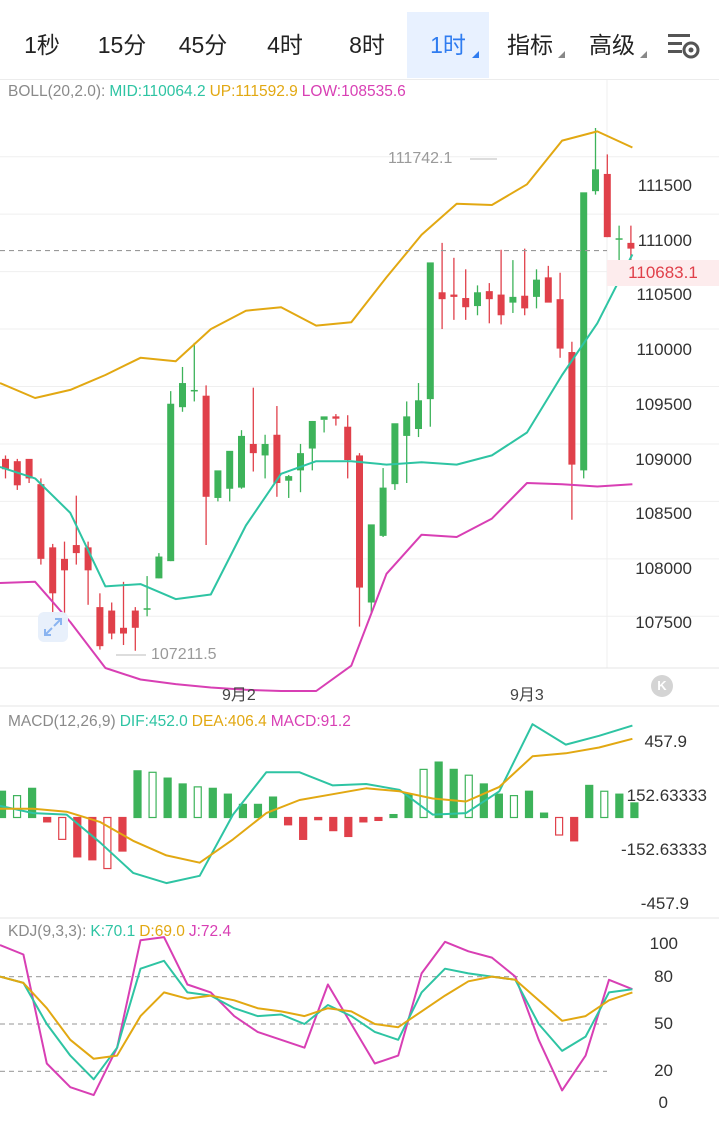 The height and width of the screenshot is (1133, 719). Describe the element at coordinates (367, 45) in the screenshot. I see `tab-8h: 8时` at that location.